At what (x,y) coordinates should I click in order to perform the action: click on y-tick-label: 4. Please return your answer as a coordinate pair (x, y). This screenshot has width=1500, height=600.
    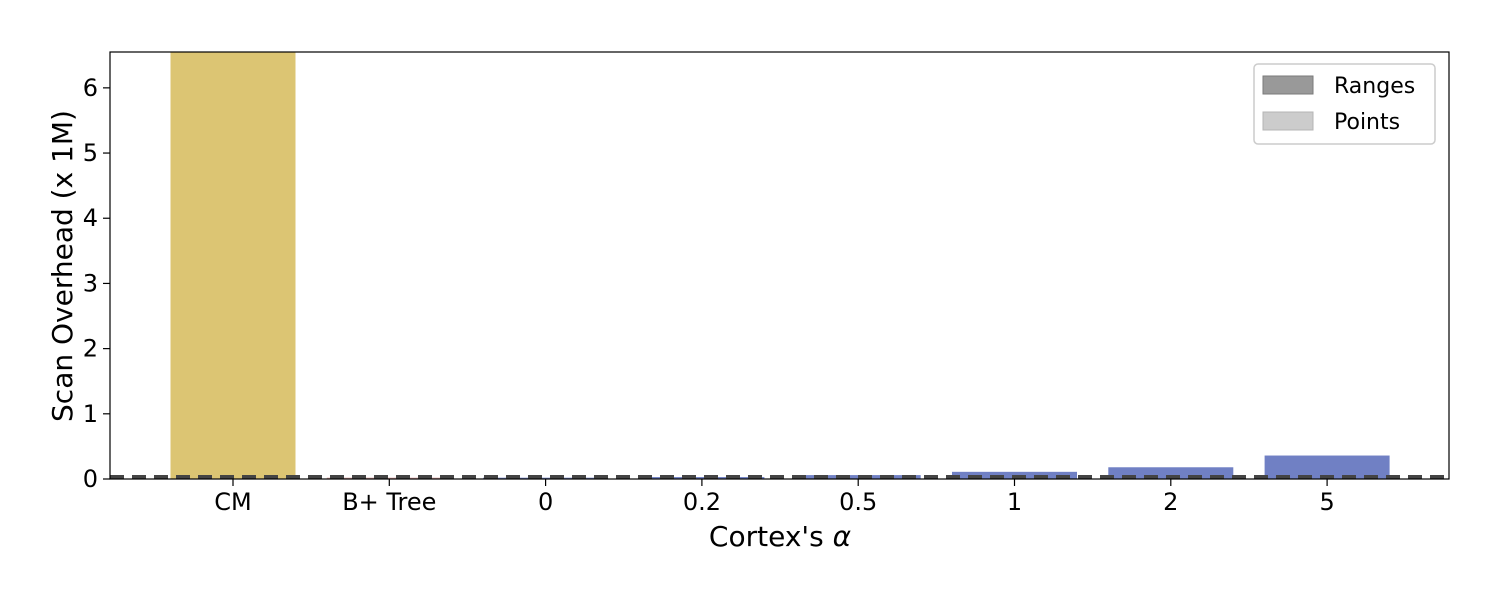
    Looking at the image, I should click on (90, 218).